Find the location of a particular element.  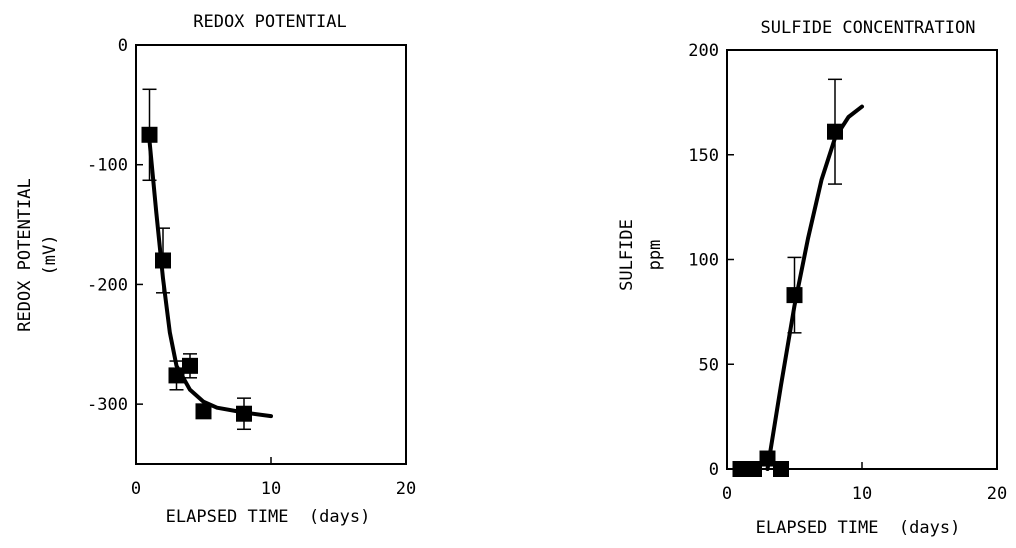

sulfide-y-tick-label: 0 is located at coordinates (714, 470).